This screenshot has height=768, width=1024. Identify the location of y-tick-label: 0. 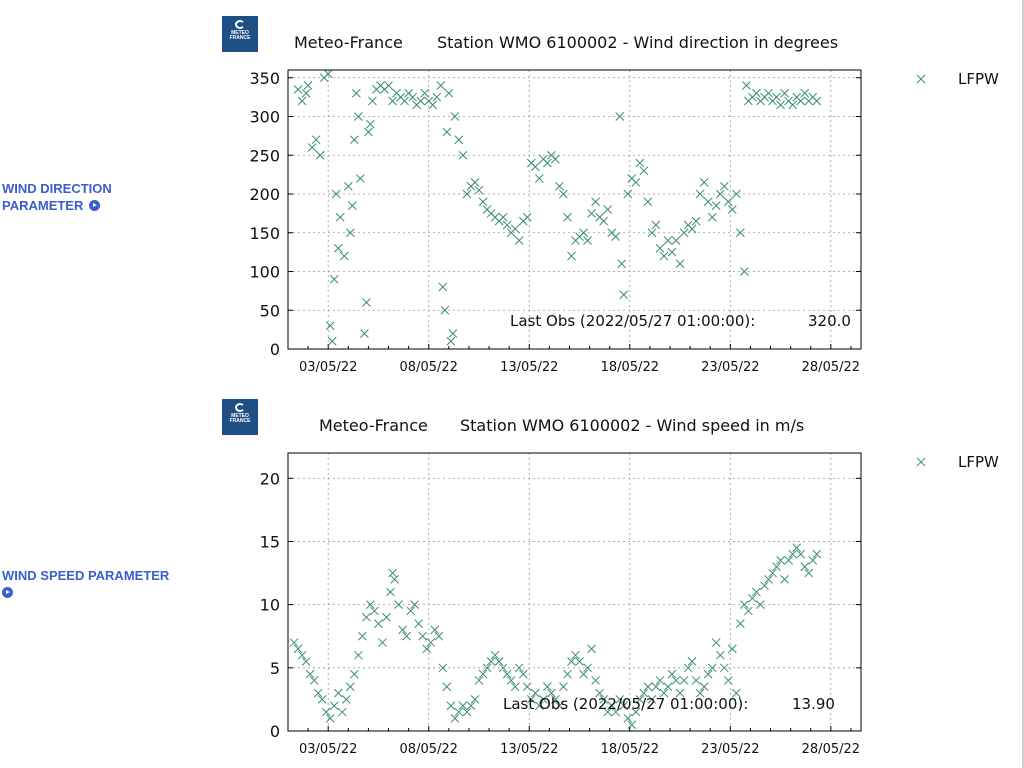
(275, 349).